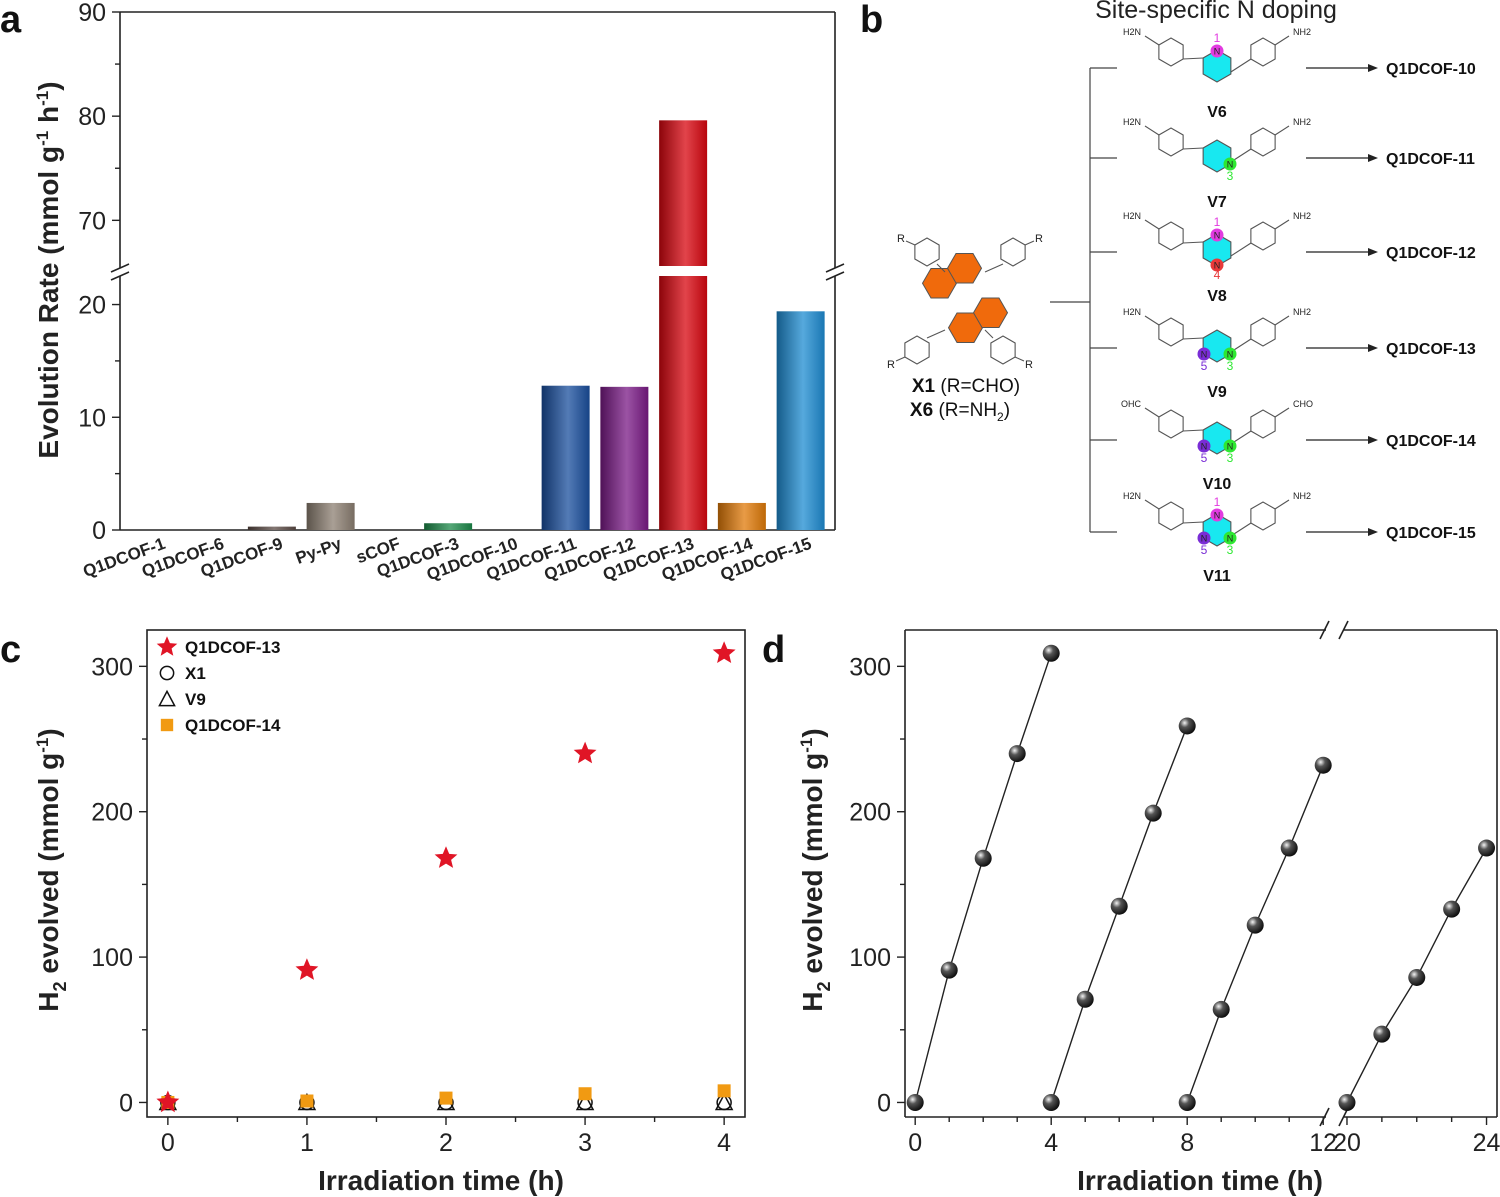 This screenshot has height=1197, width=1500. I want to click on molecule-v6: H2N NH2 N 1 V6 Q1DCOF-10, so click(1299, 74).